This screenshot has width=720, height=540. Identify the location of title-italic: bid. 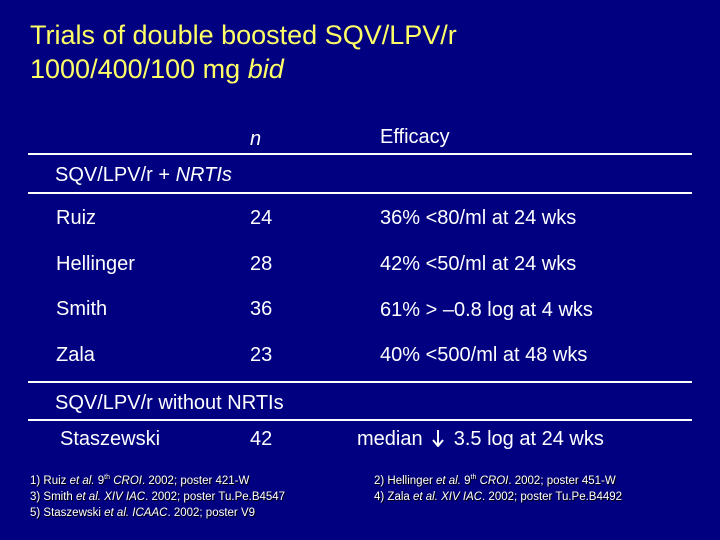
(265, 69).